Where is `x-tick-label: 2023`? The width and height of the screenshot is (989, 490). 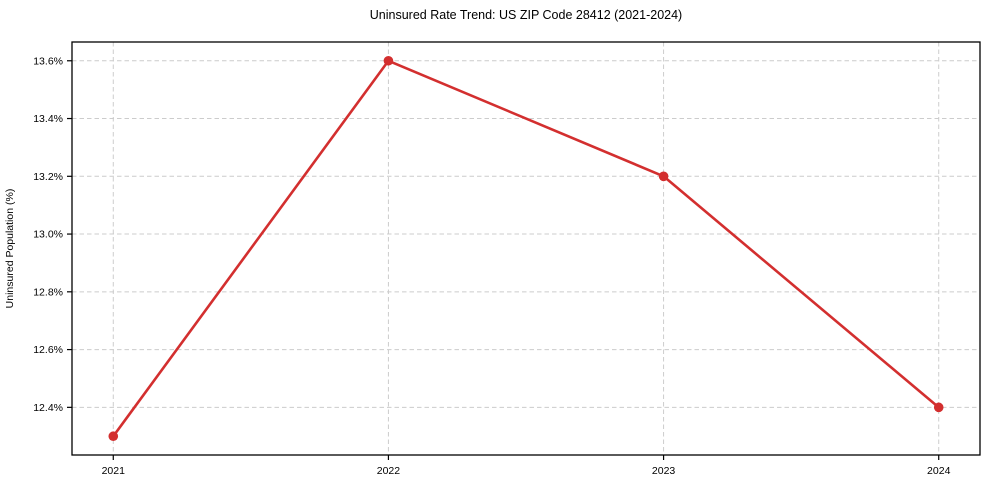 x-tick-label: 2023 is located at coordinates (664, 471).